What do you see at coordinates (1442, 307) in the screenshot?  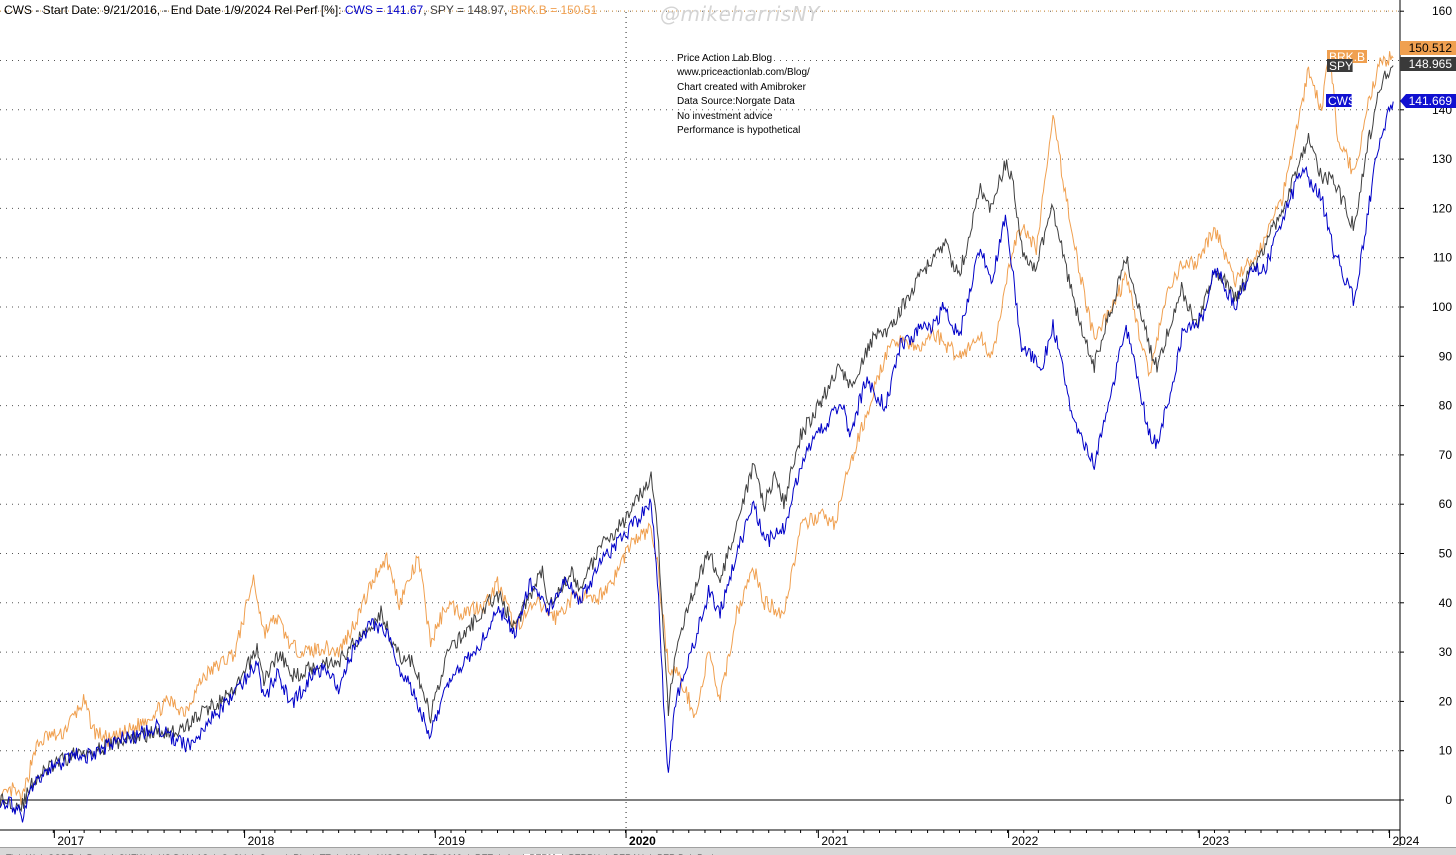 I see `y-tick-label: 100` at bounding box center [1442, 307].